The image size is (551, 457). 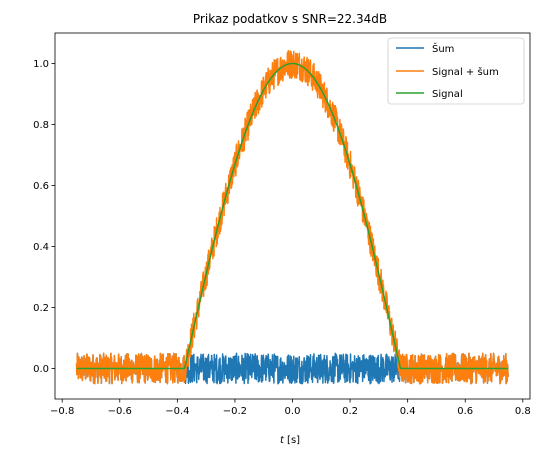 What do you see at coordinates (290, 440) in the screenshot?
I see `x-axis-label: t [s]` at bounding box center [290, 440].